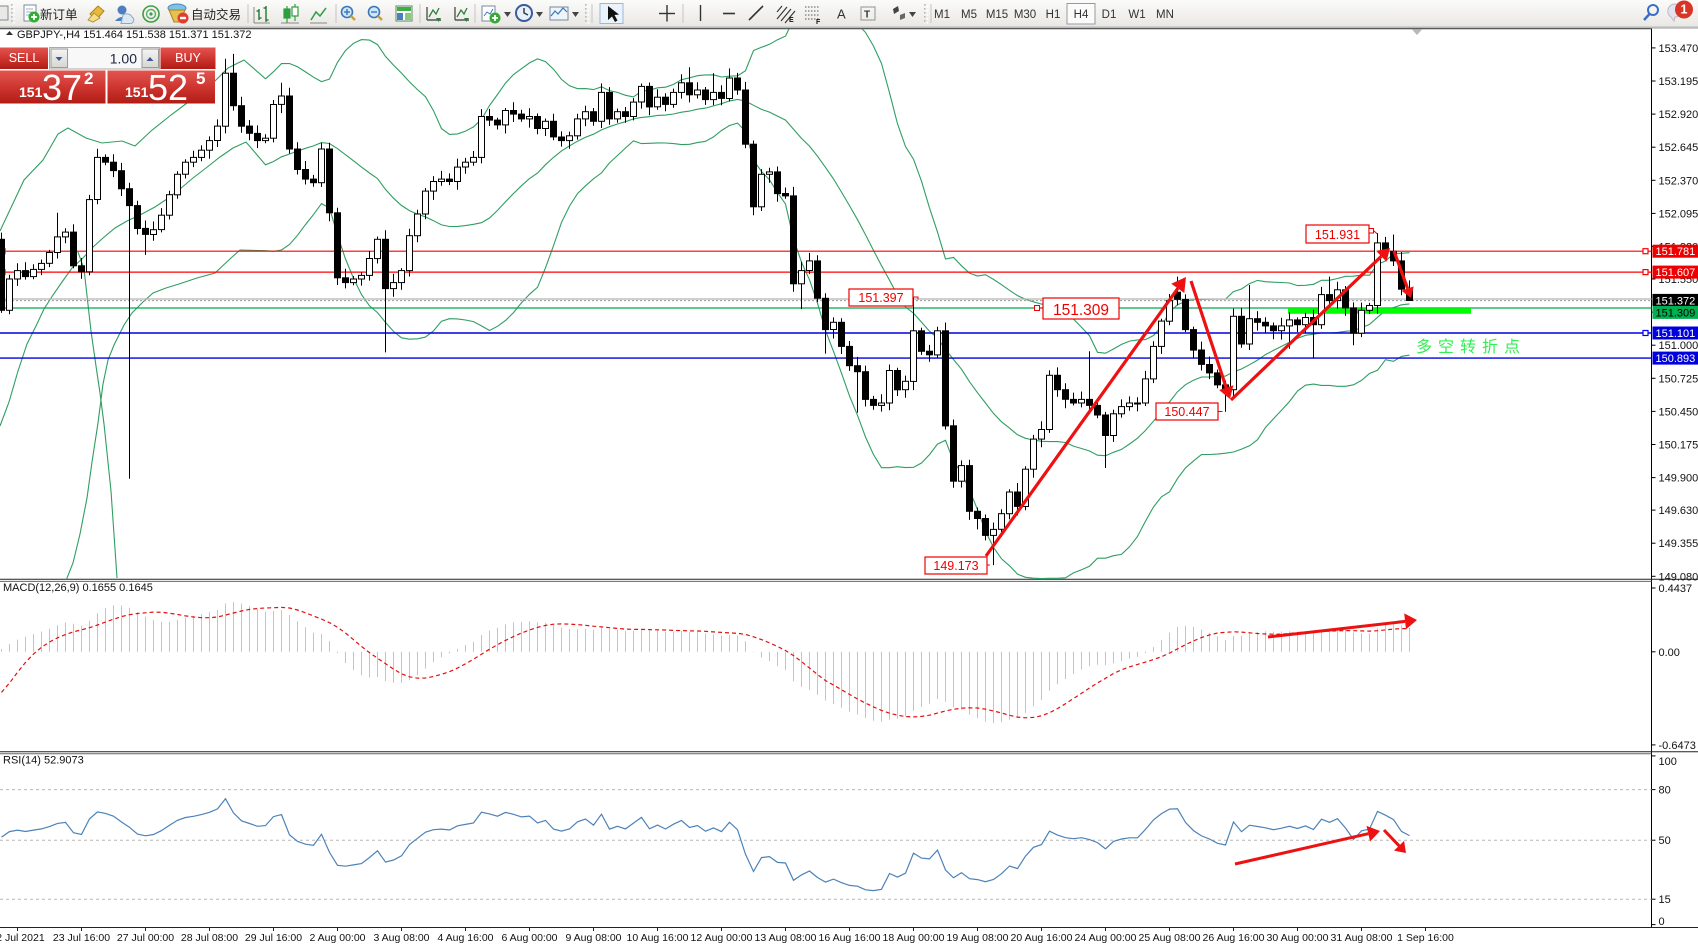 The height and width of the screenshot is (945, 1698). I want to click on svg-text: 151.372, so click(1676, 301).